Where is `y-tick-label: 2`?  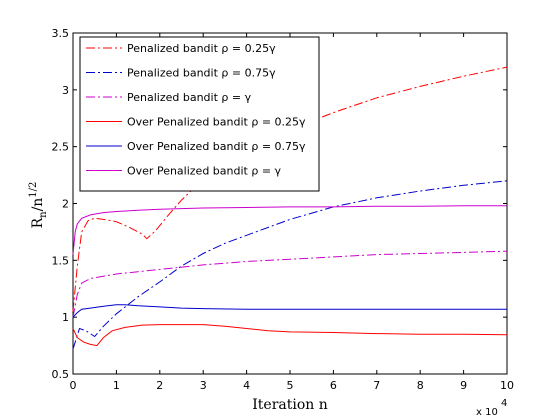 y-tick-label: 2 is located at coordinates (65, 204).